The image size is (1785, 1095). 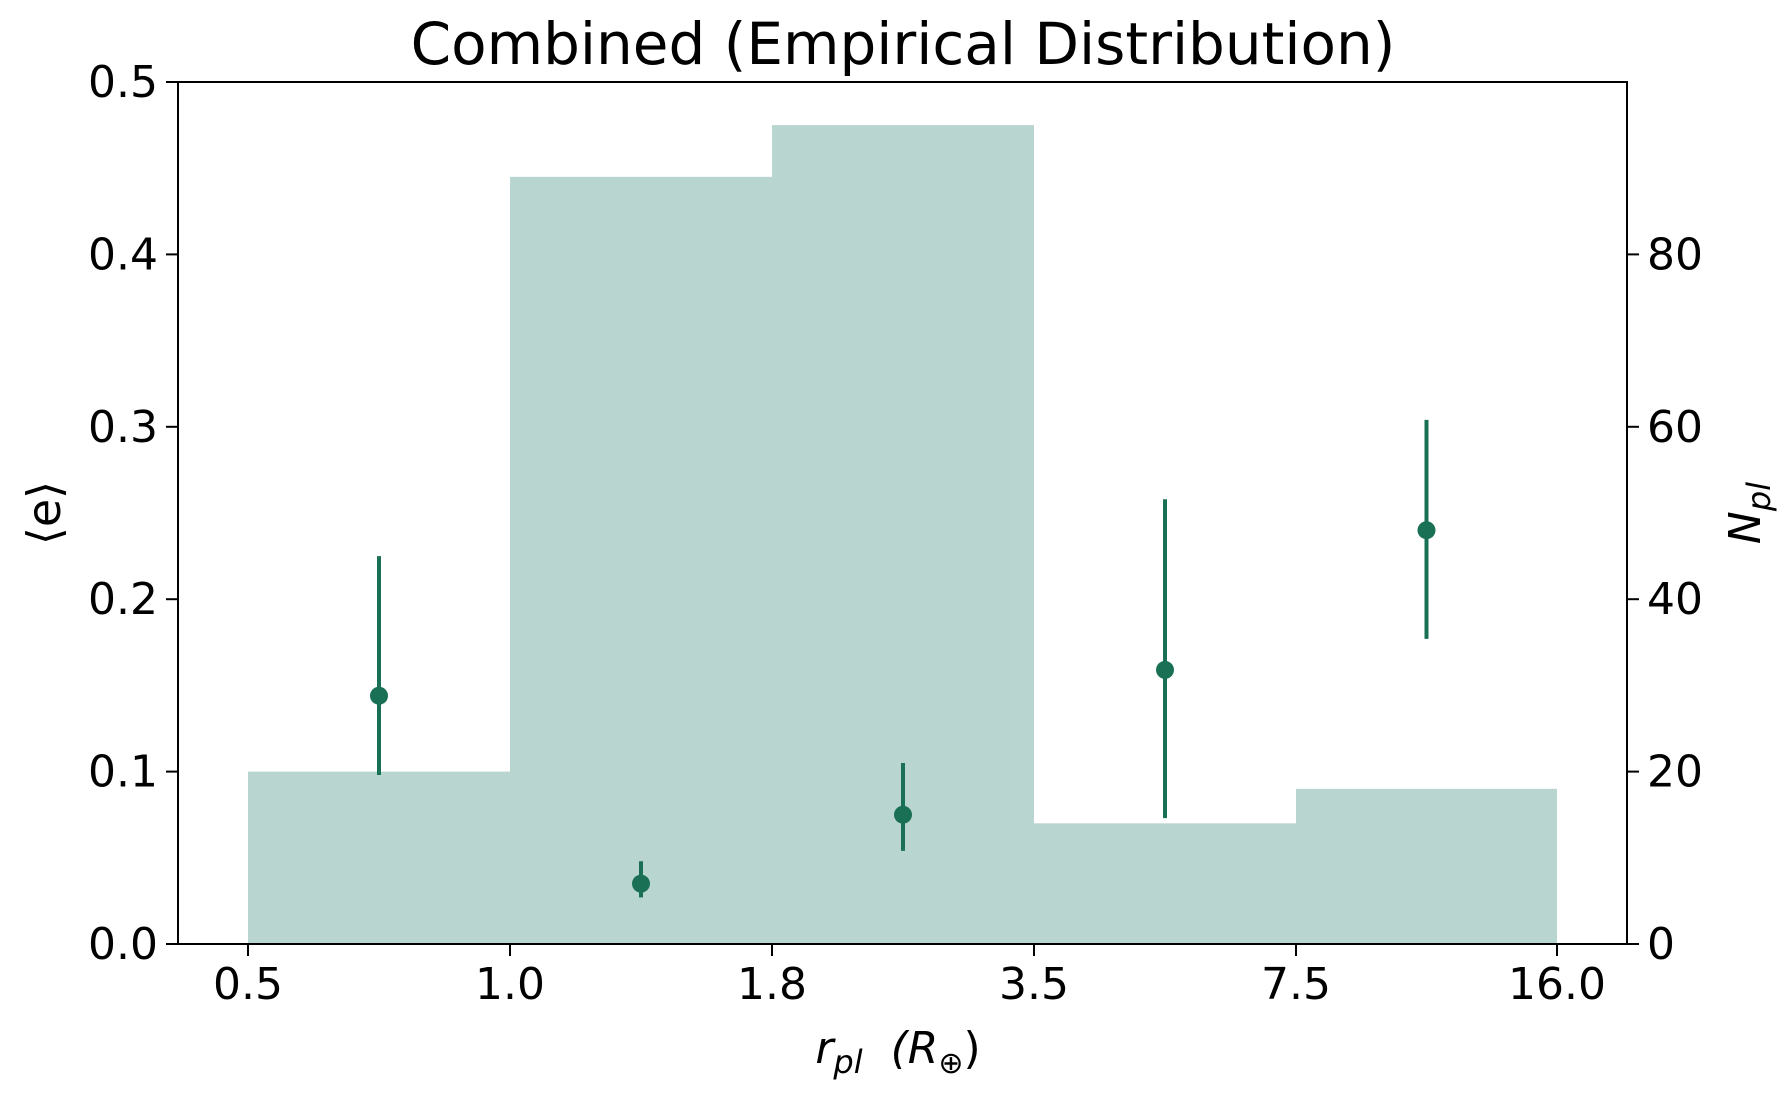 I want to click on x-tick-label: 1.0, so click(x=510, y=984).